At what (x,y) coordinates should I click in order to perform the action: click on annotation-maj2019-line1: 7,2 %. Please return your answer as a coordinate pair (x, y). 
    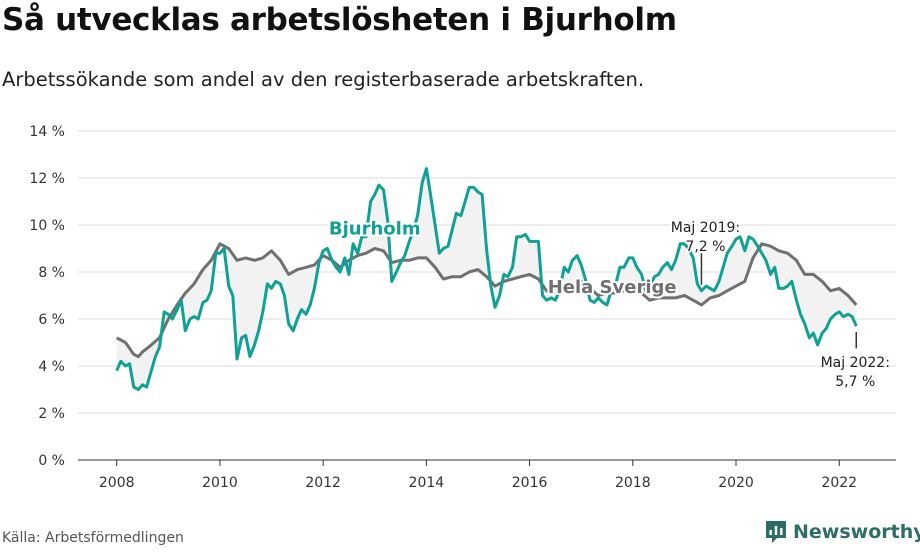
    Looking at the image, I should click on (705, 247).